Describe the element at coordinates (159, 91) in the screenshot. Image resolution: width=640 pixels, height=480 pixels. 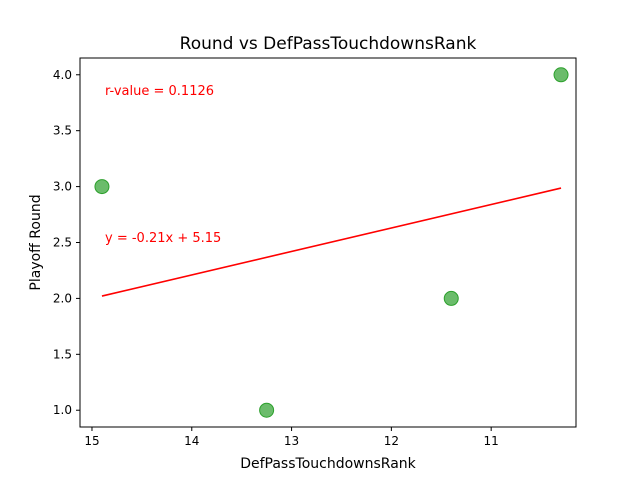
I see `r-value-annotation: r-value = 0.1126` at that location.